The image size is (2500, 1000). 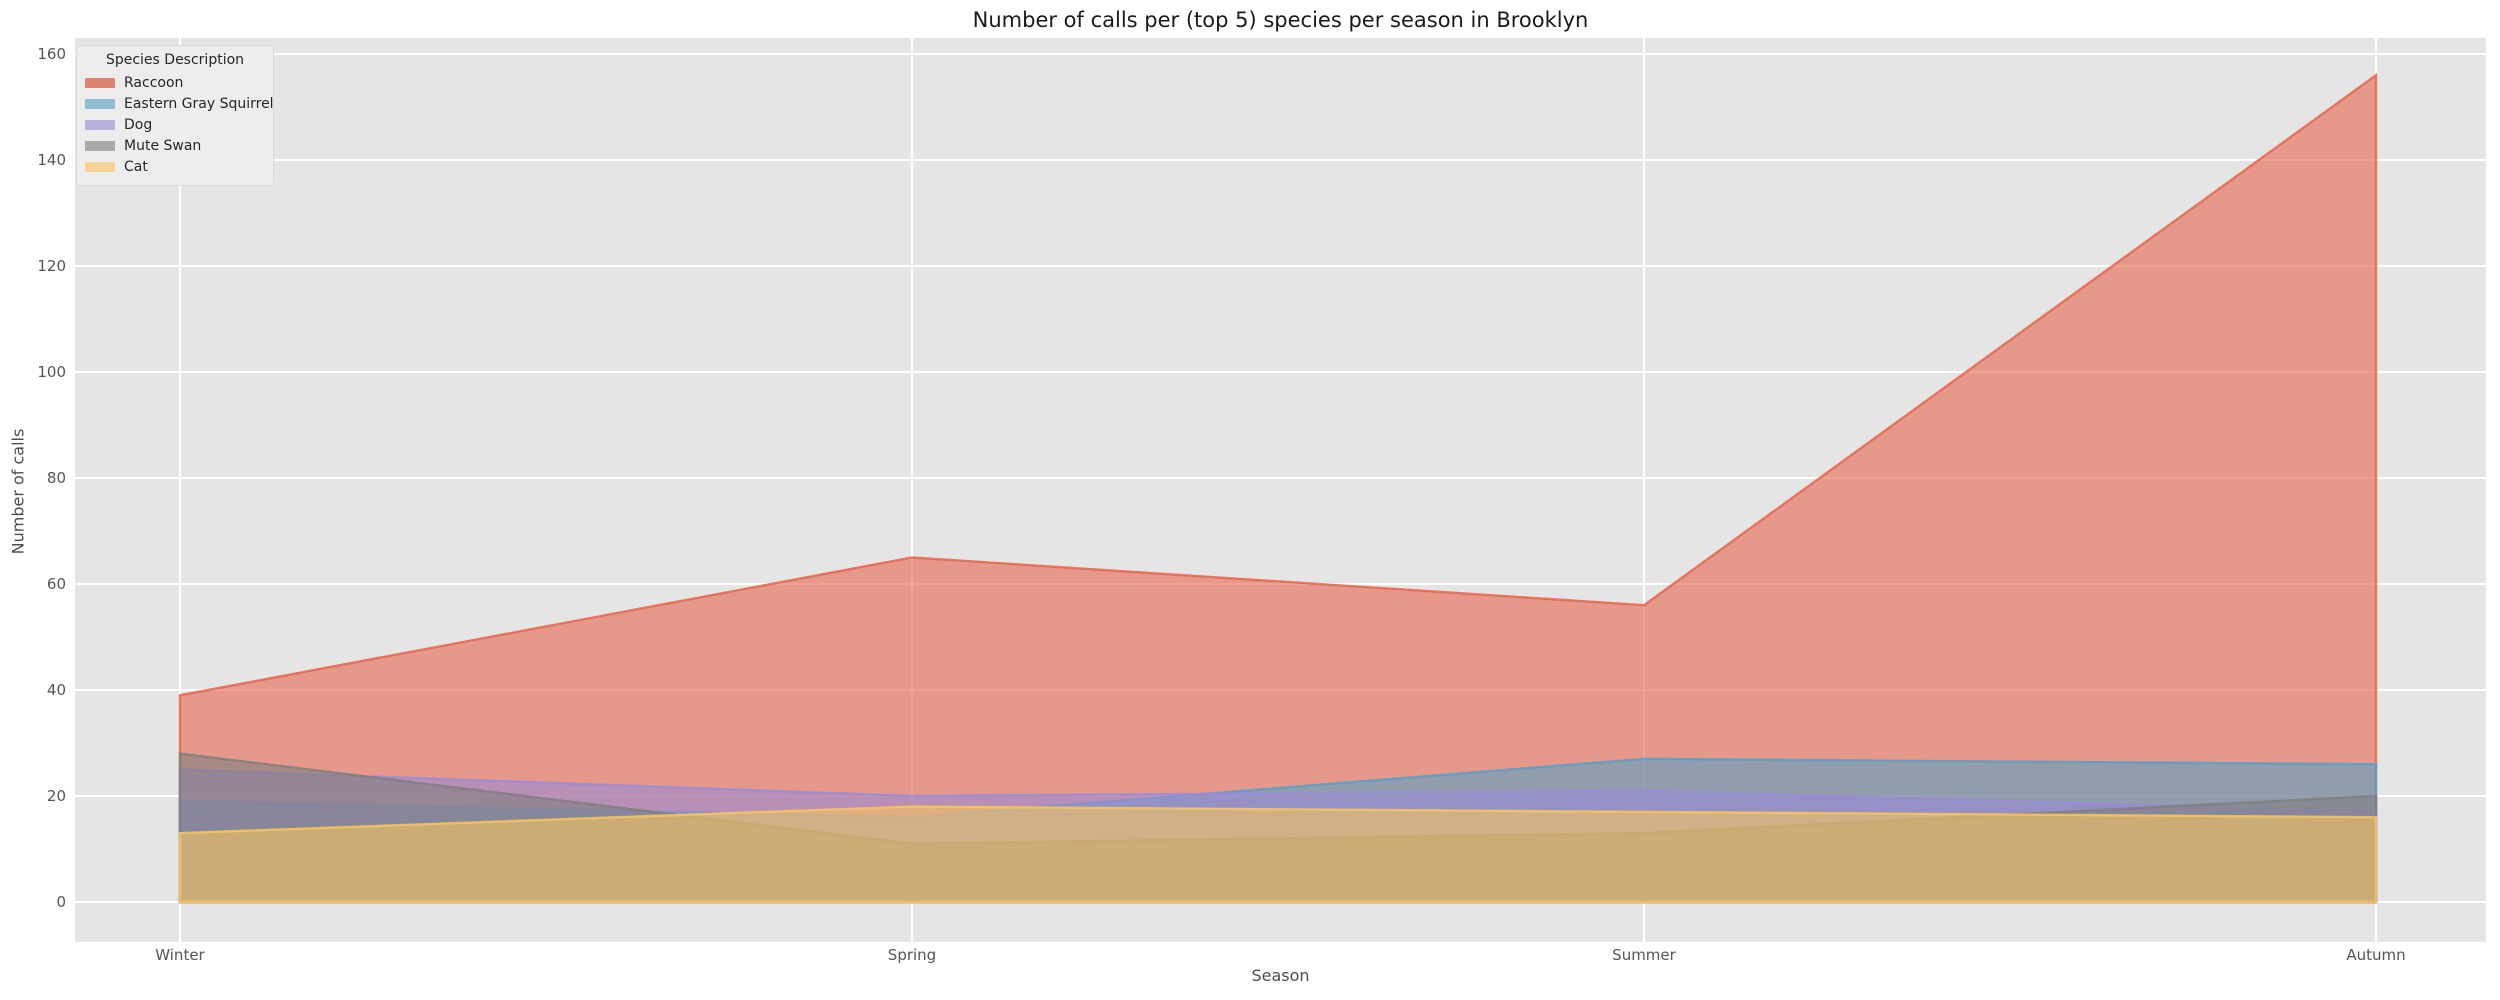 I want to click on legend-item-cat: Cat, so click(x=175, y=166).